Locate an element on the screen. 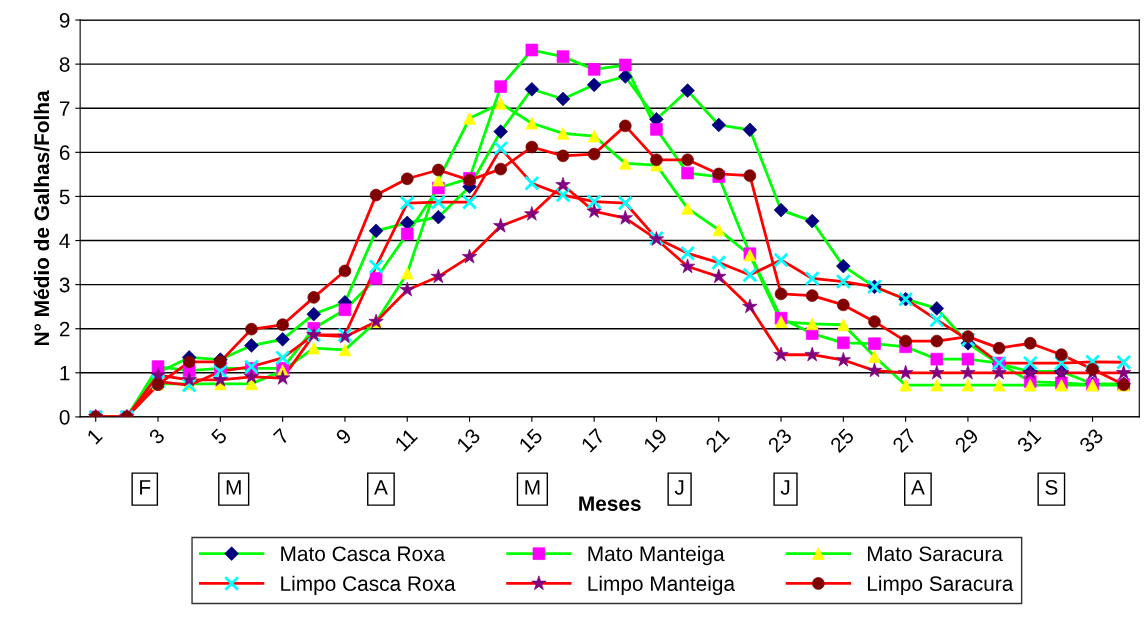 This screenshot has height=626, width=1145. y-tick-label: 0 is located at coordinates (64, 417).